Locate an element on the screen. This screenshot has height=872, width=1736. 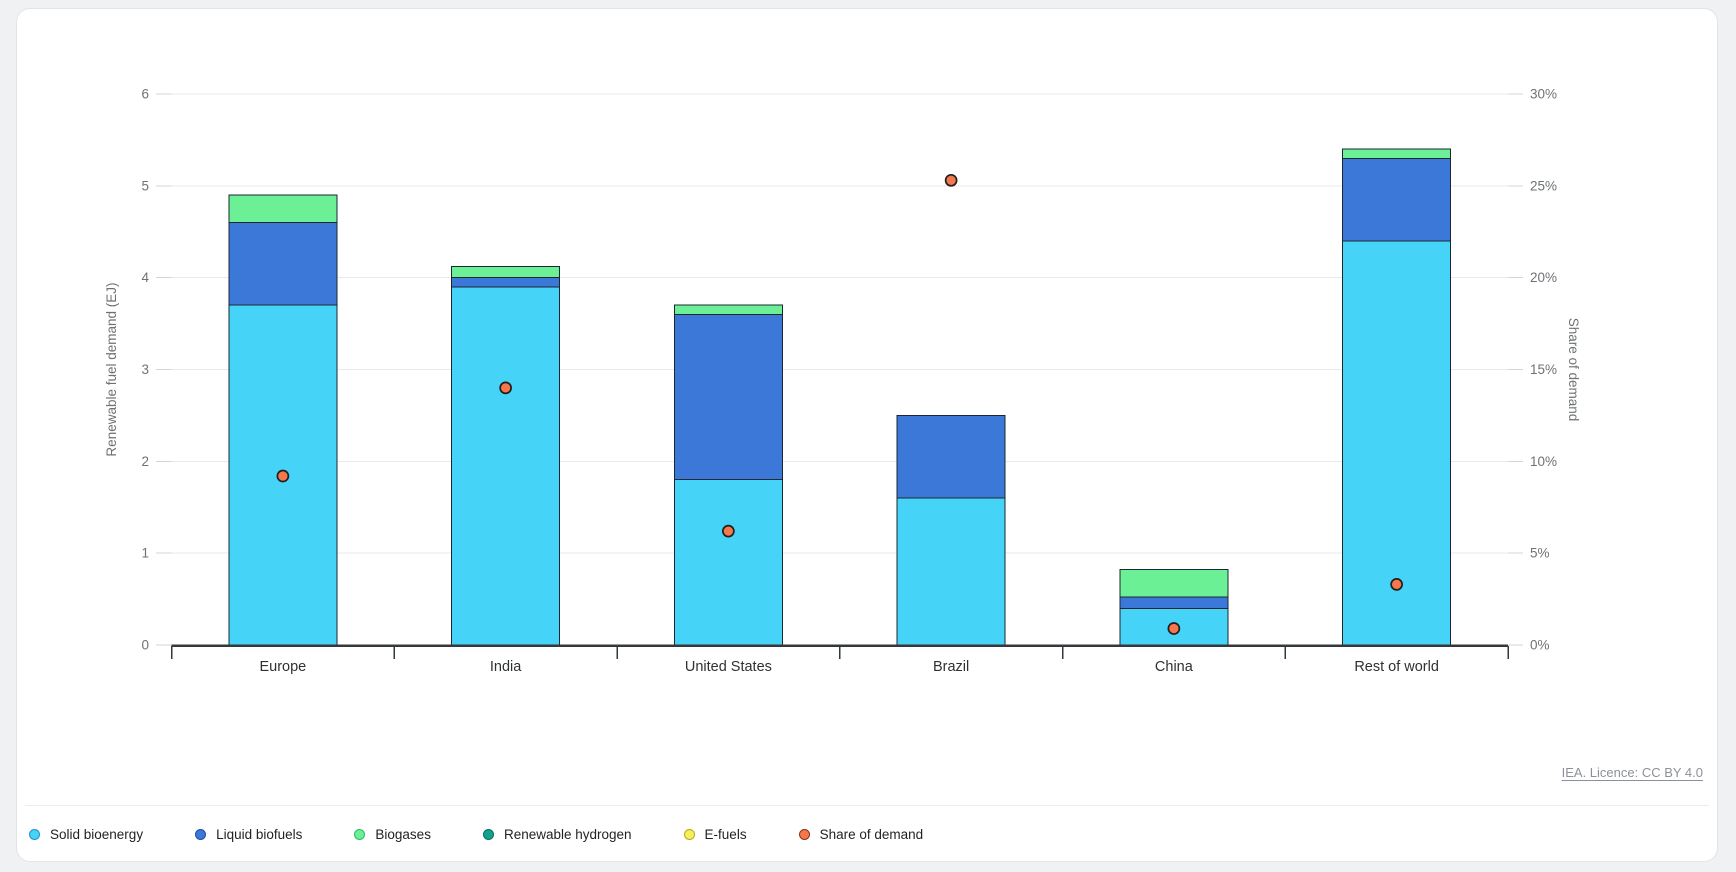
bar-united-states-biogases is located at coordinates (728, 309).